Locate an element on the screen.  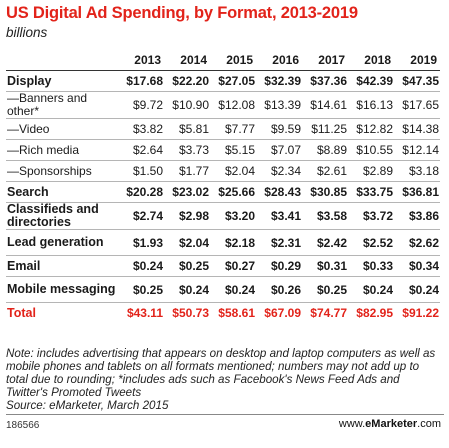
table-cell: $3.41 is located at coordinates (279, 216).